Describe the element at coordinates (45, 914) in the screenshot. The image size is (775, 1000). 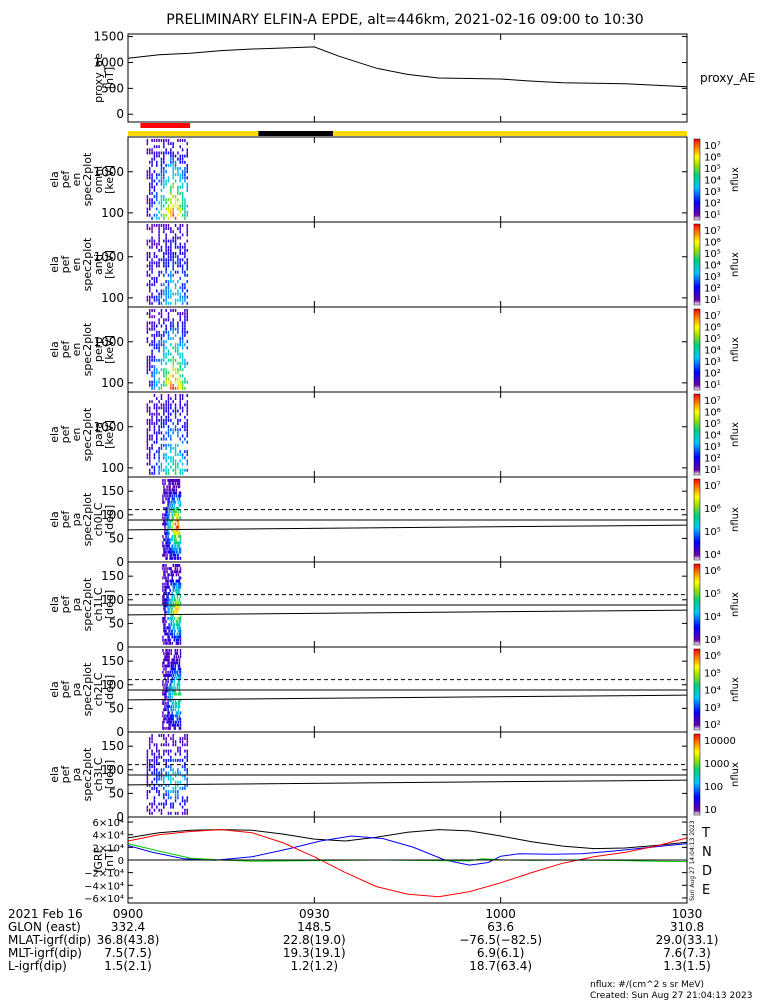
I see `row-label-date: 2021 Feb 16` at that location.